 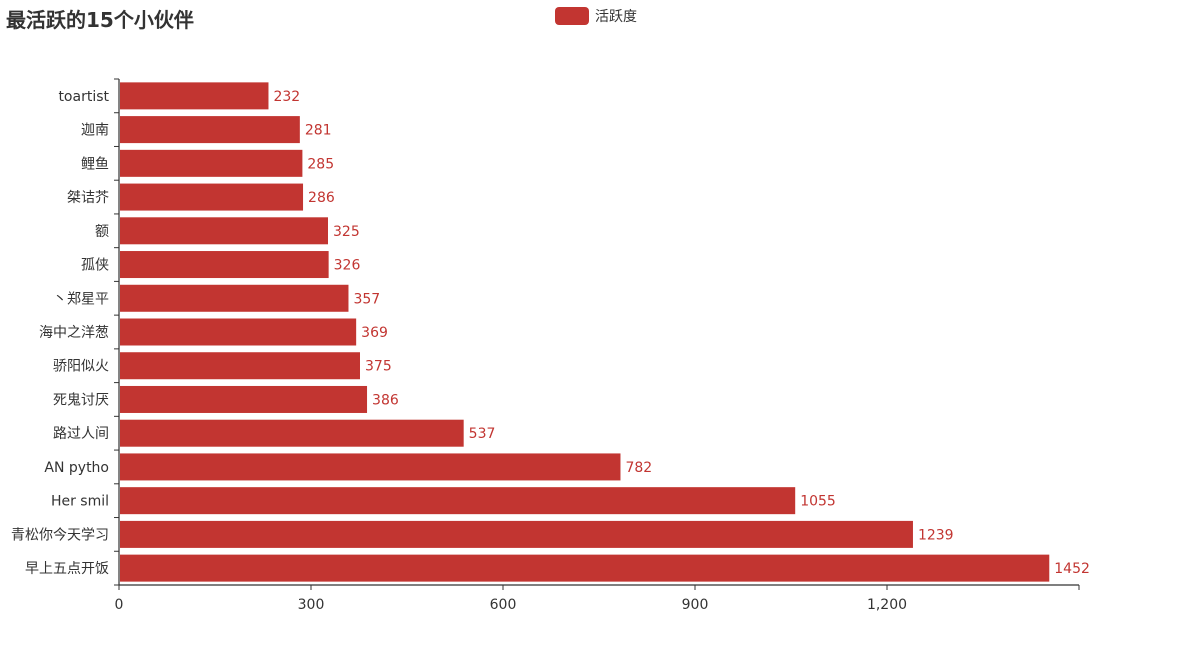 I want to click on data-label: 1239, so click(x=936, y=535).